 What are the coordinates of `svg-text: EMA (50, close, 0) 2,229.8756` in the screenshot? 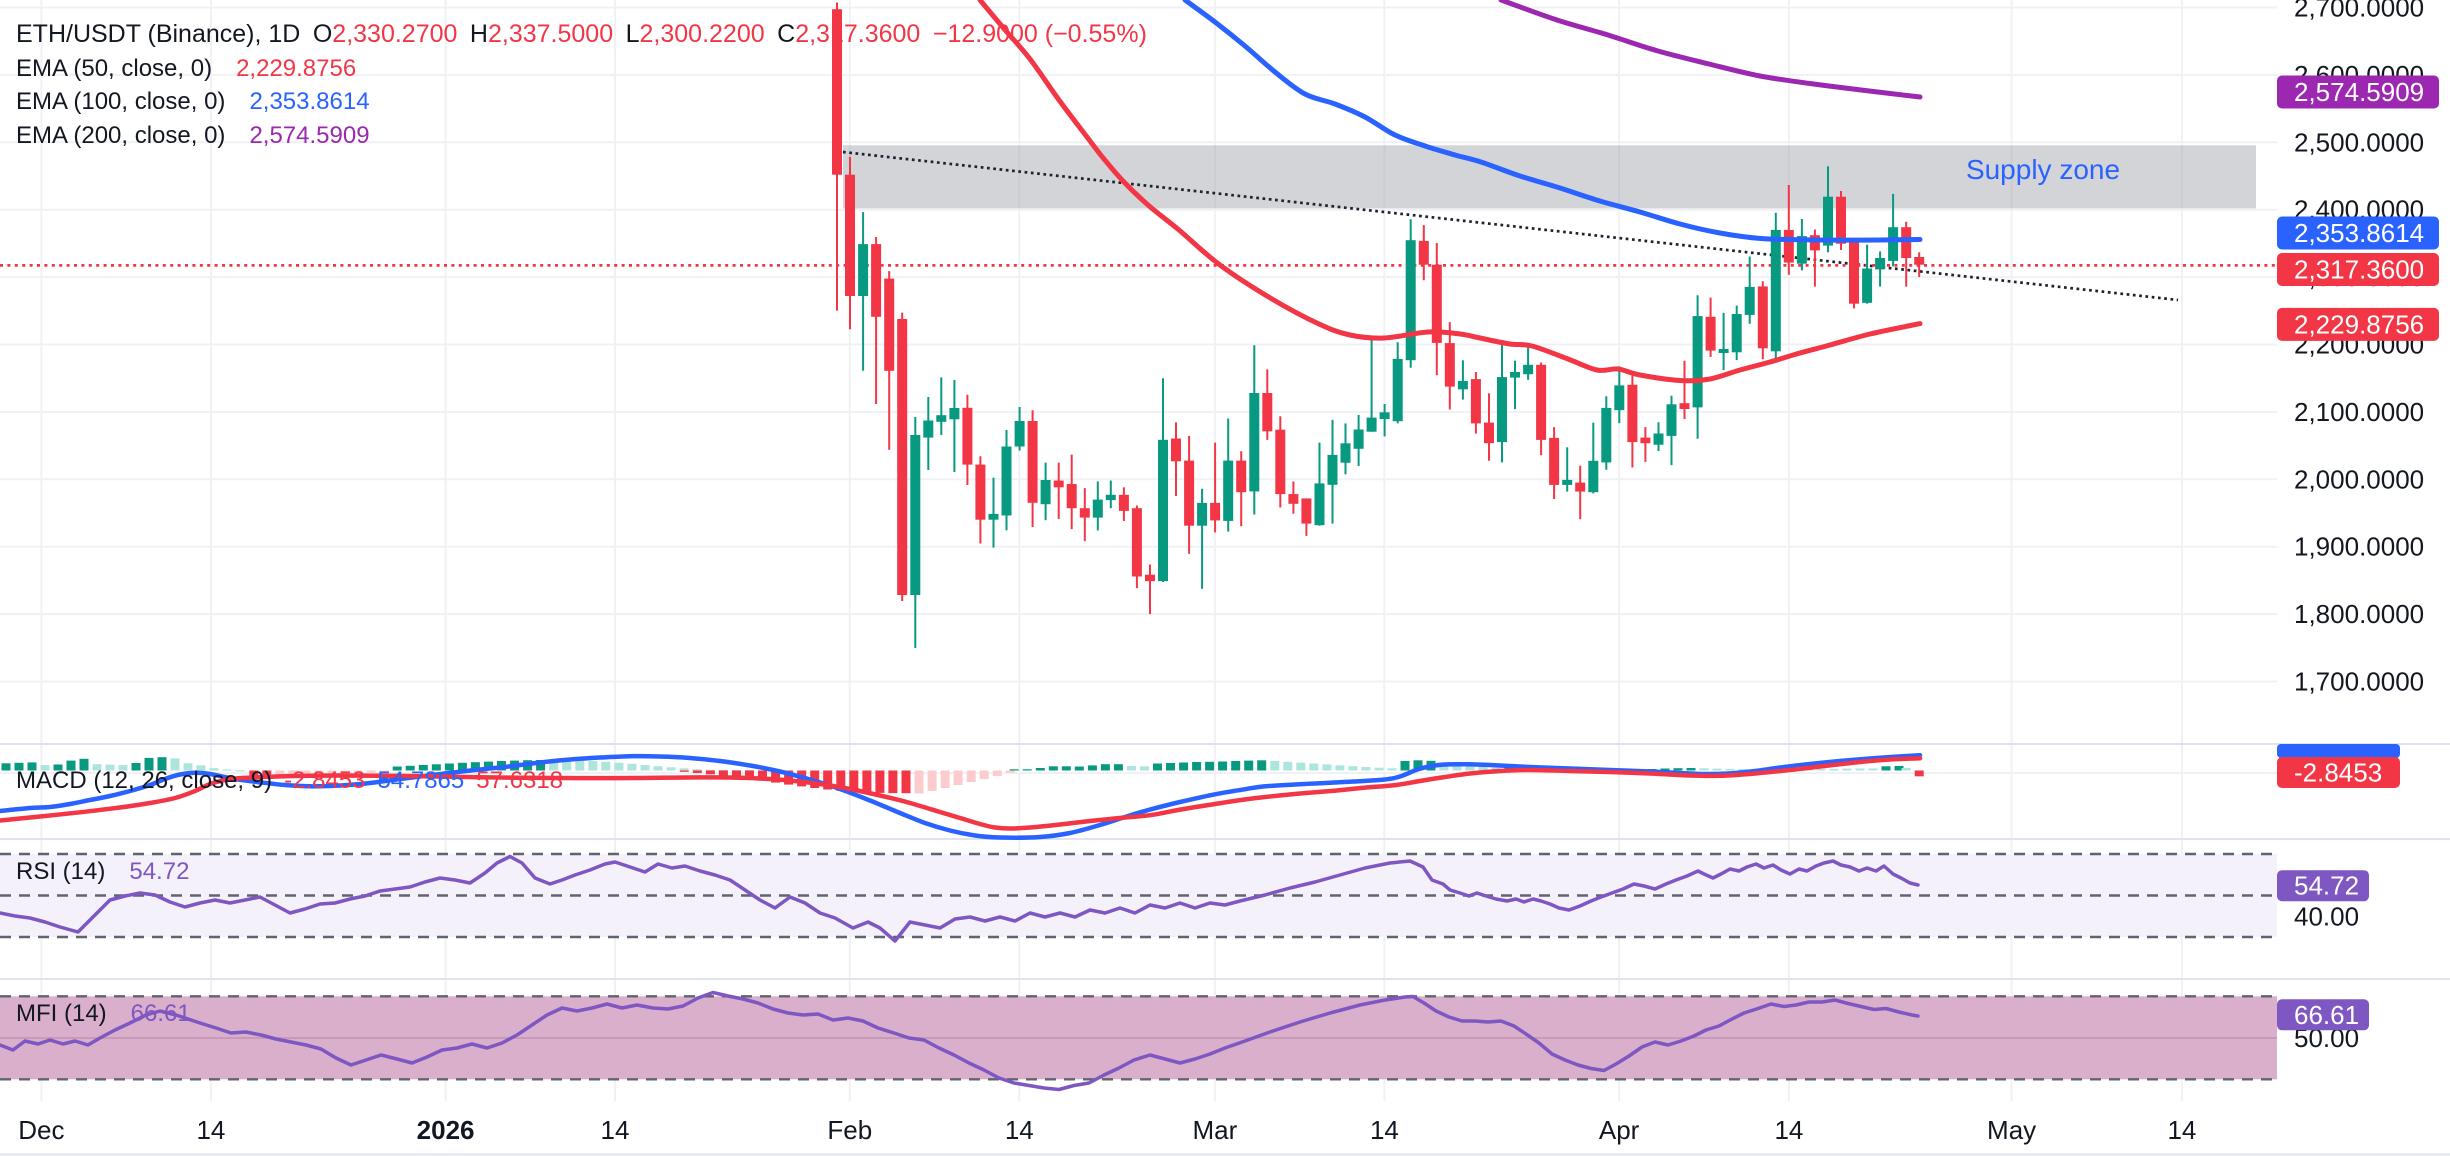 It's located at (186, 68).